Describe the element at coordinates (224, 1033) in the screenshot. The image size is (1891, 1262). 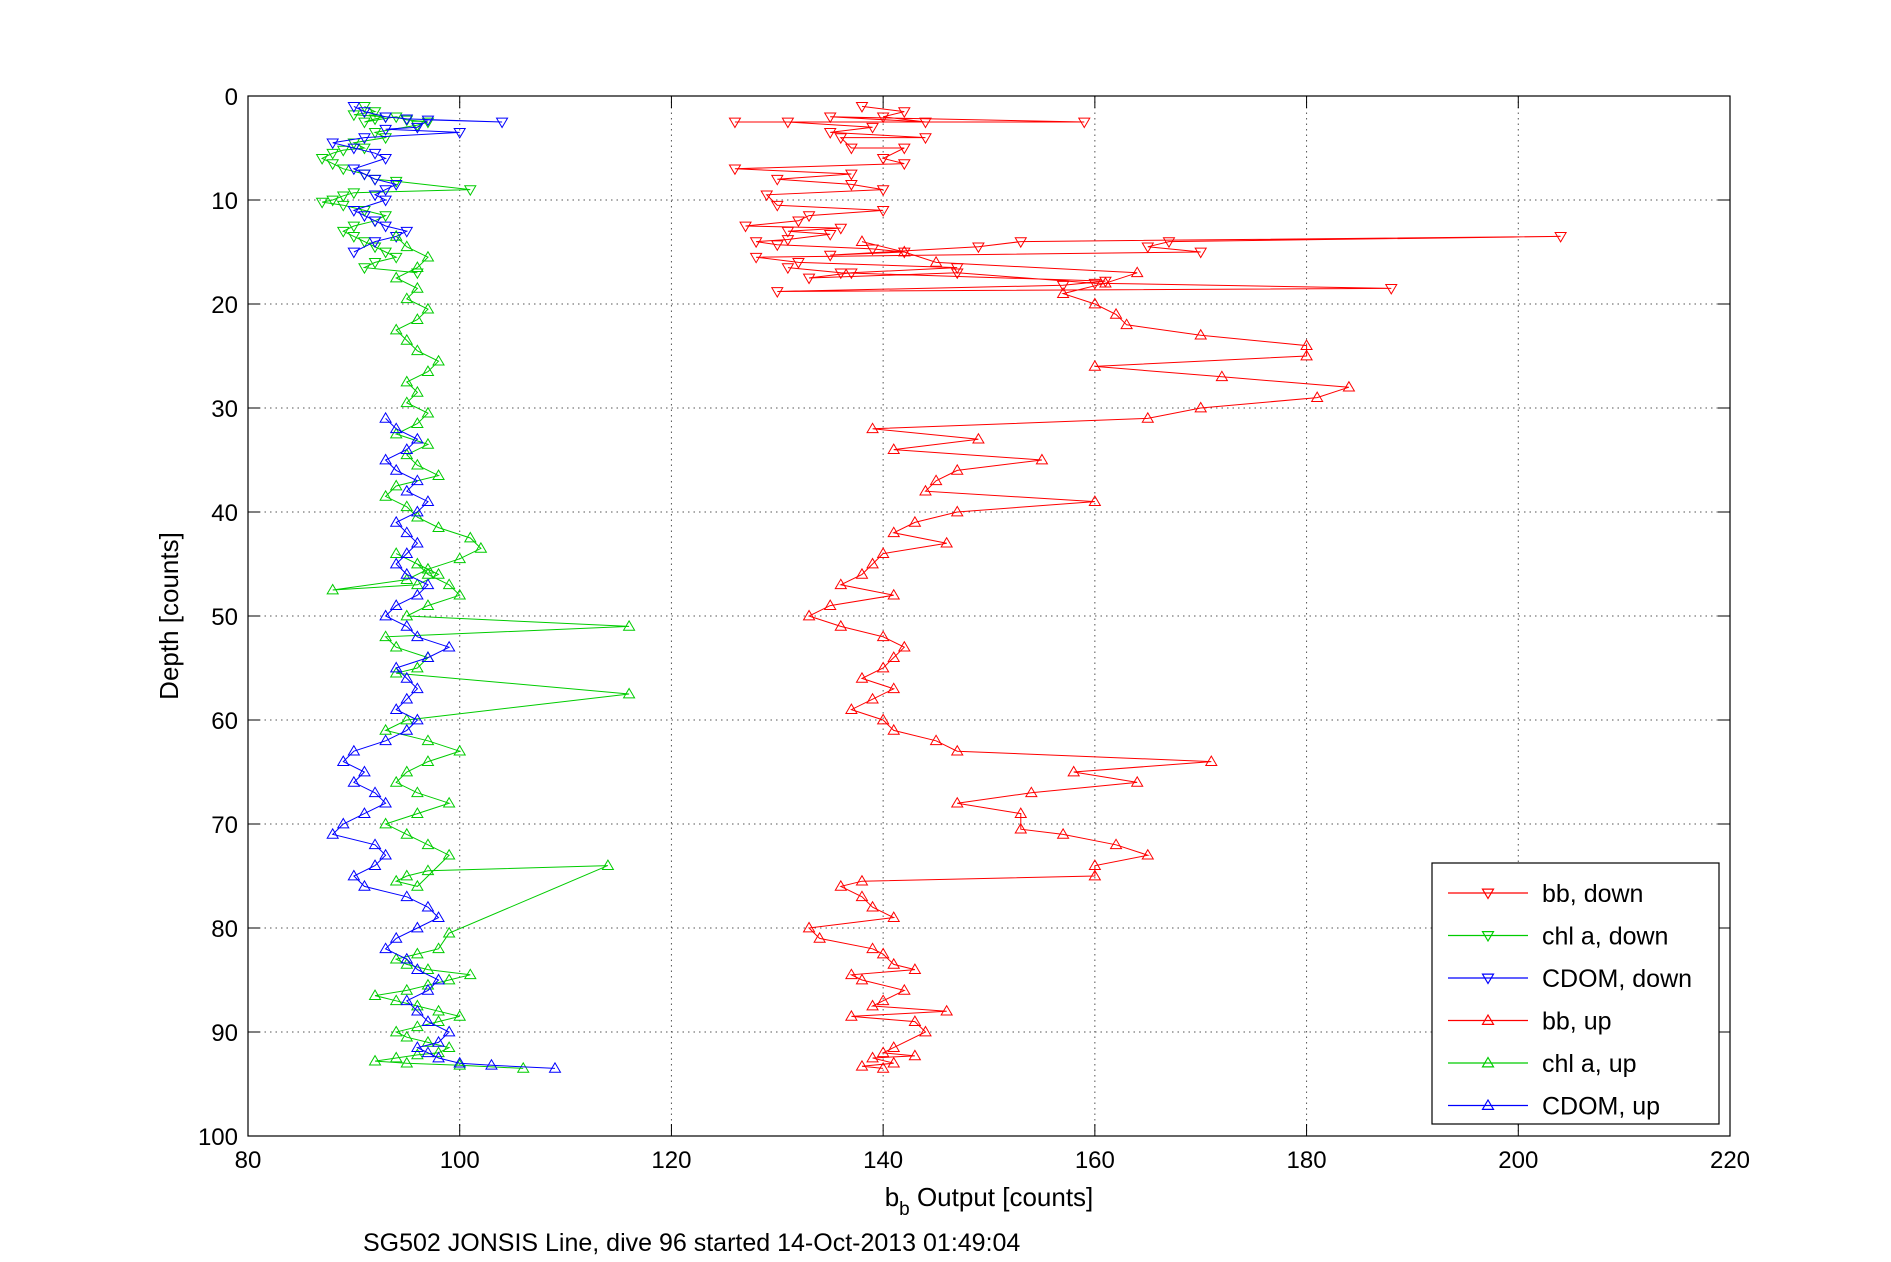
I see `y-tick-label: 90` at that location.